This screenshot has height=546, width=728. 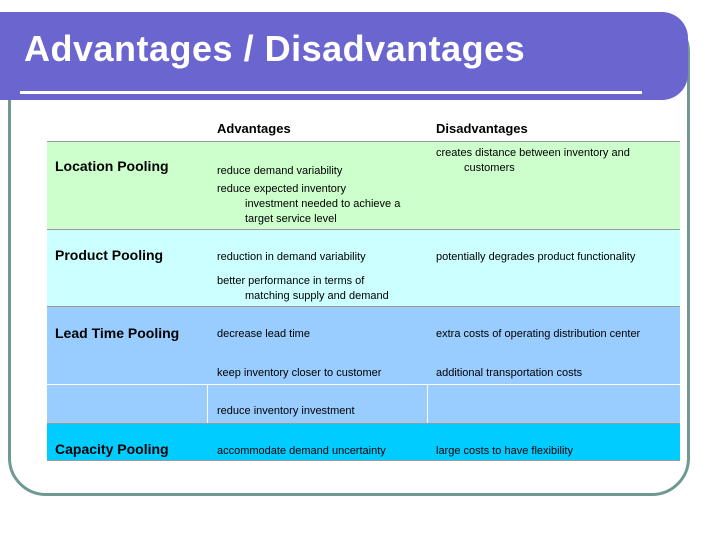 What do you see at coordinates (363, 267) in the screenshot?
I see `row-product-pooling` at bounding box center [363, 267].